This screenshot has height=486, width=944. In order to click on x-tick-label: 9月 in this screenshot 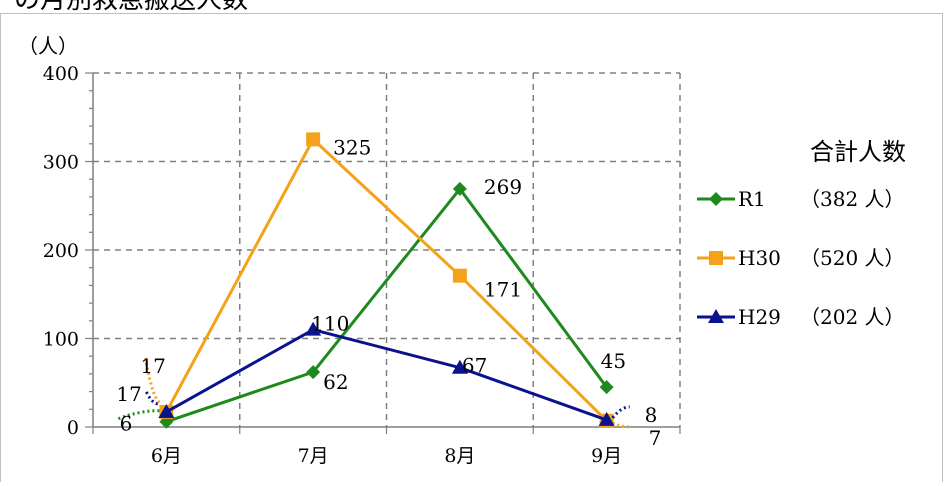, I will do `click(606, 456)`.